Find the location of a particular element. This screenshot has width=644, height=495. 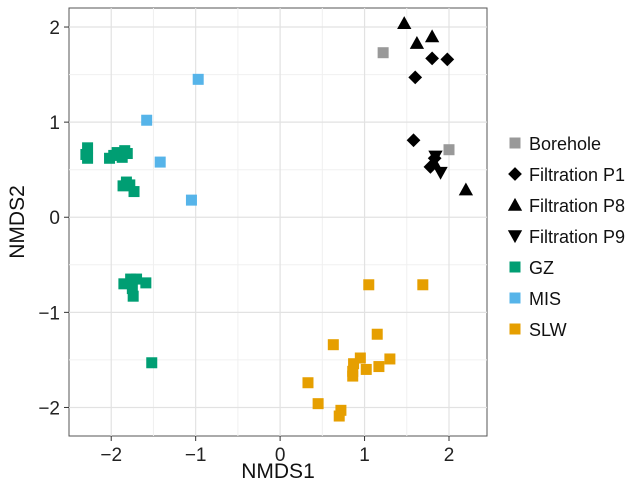

y-tick-label: −2 is located at coordinates (49, 408).